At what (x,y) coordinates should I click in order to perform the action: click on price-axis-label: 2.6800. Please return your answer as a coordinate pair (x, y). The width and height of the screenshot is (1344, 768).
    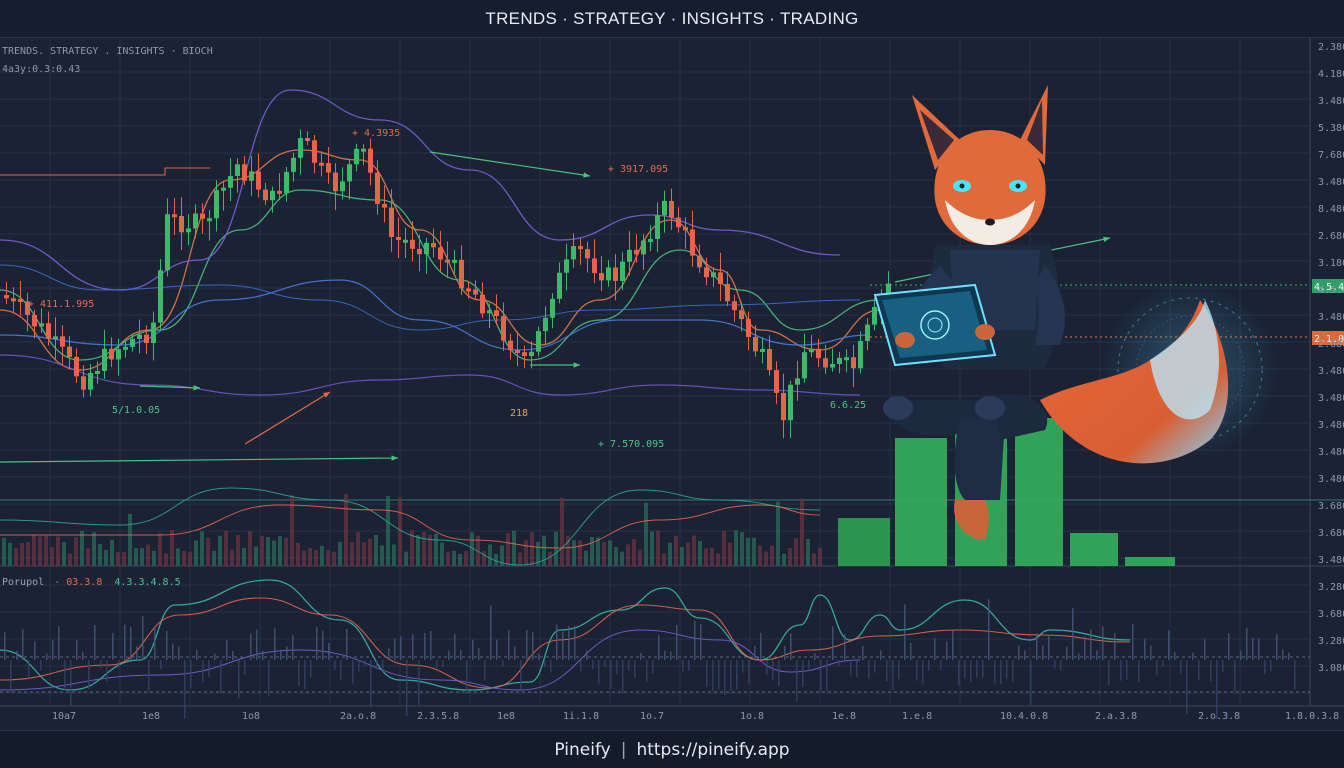
    Looking at the image, I should click on (1331, 236).